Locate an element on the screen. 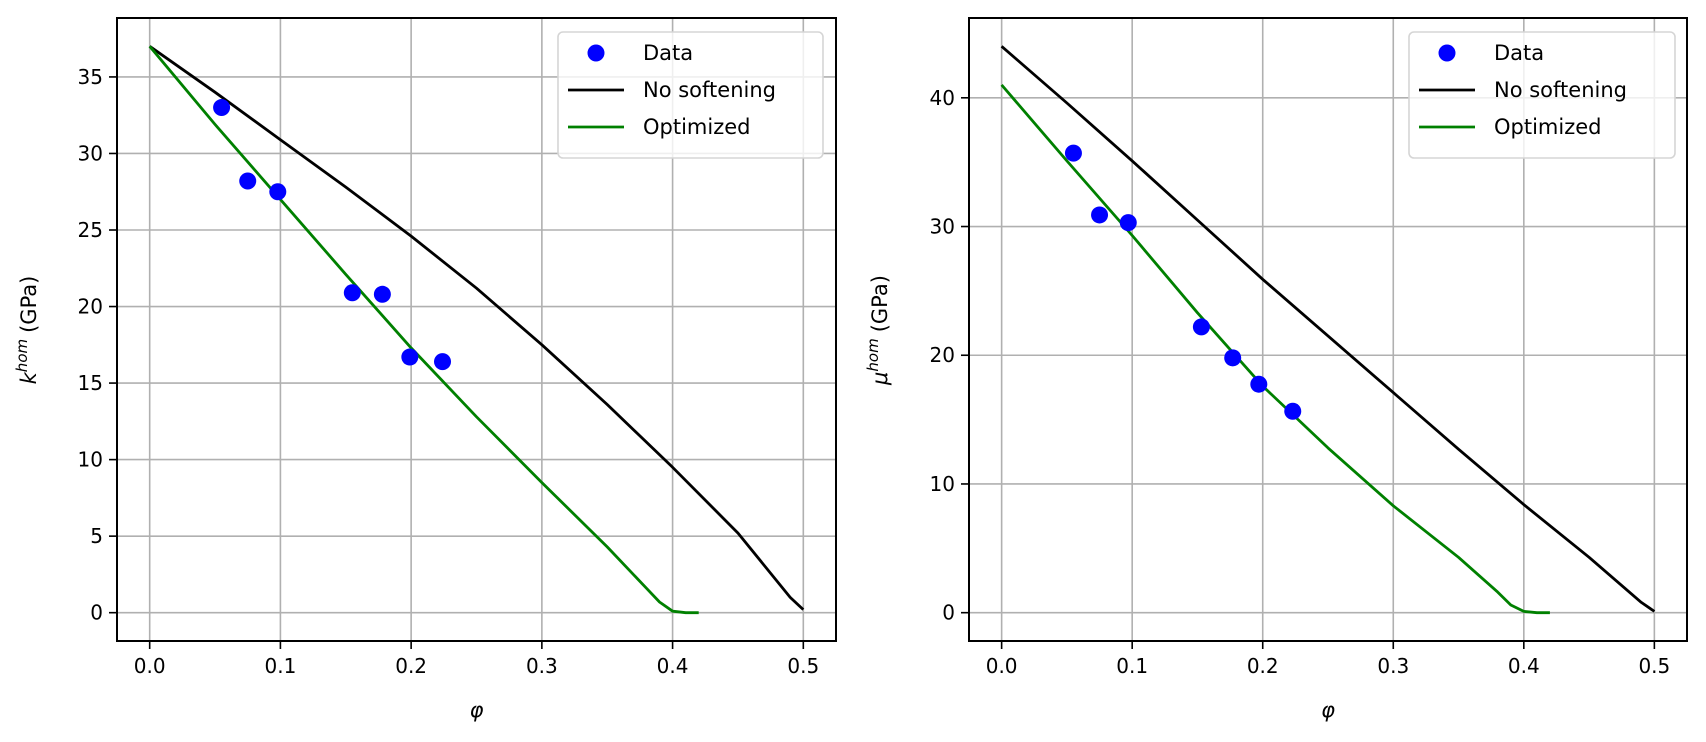  y-tick-label: 25 is located at coordinates (90, 230).